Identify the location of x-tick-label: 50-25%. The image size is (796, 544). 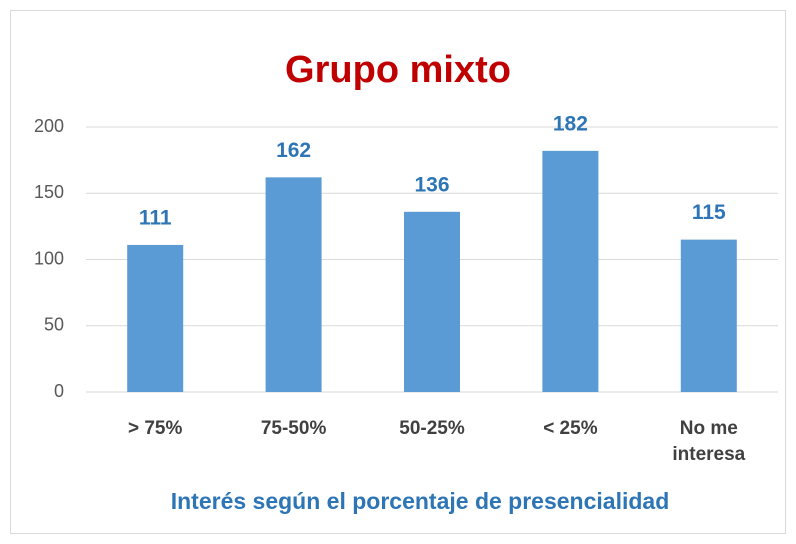
(432, 428).